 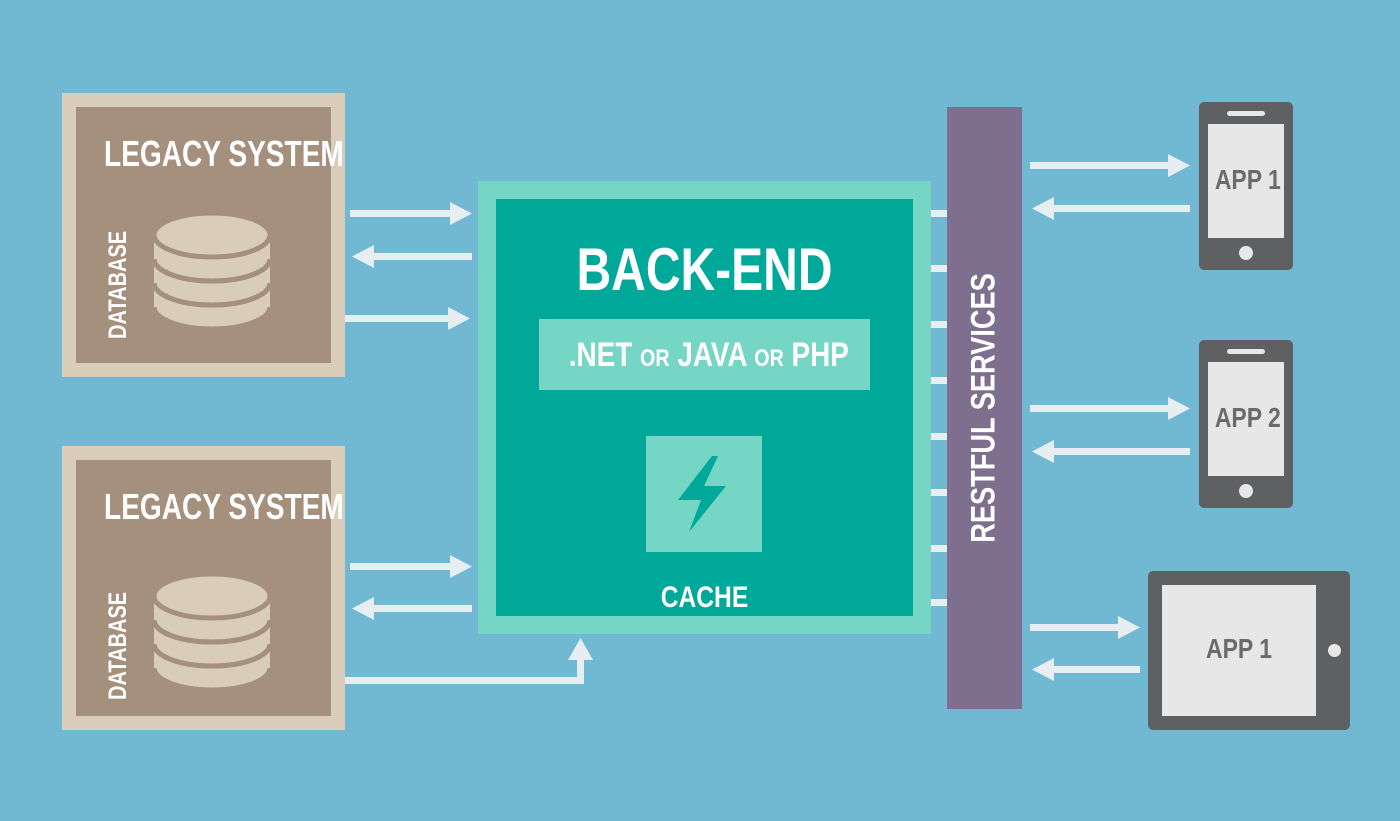 I want to click on phone-device: APP 1, so click(x=1246, y=186).